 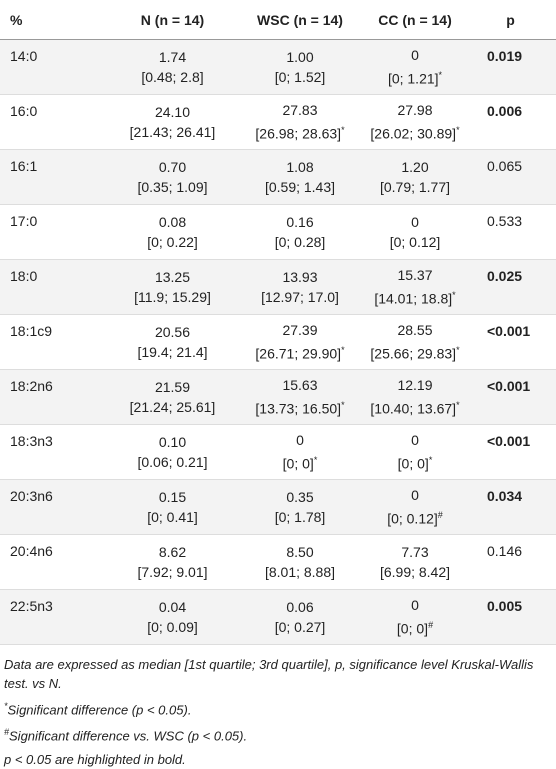 What do you see at coordinates (172, 407) in the screenshot?
I see `quartile-range: [21.24; 25.61]` at bounding box center [172, 407].